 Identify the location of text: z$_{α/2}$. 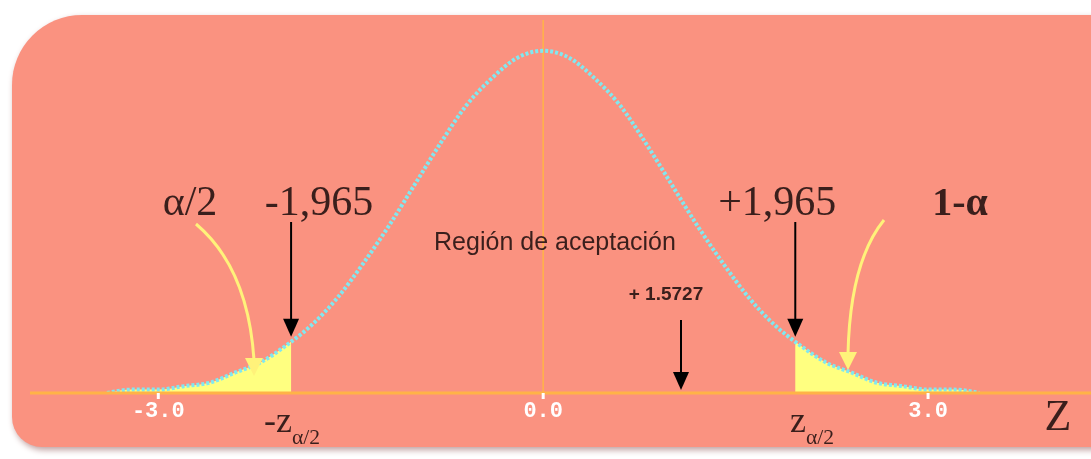
(812, 424).